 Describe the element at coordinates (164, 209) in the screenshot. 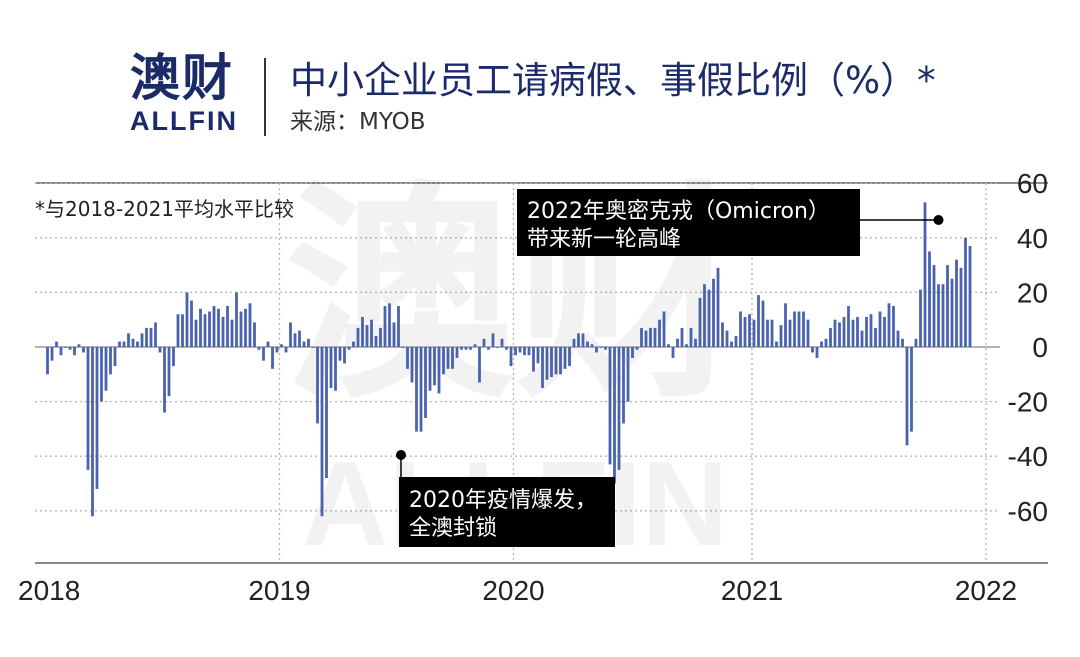

I see `chart-note: *与2018-2021平均水平比较` at that location.